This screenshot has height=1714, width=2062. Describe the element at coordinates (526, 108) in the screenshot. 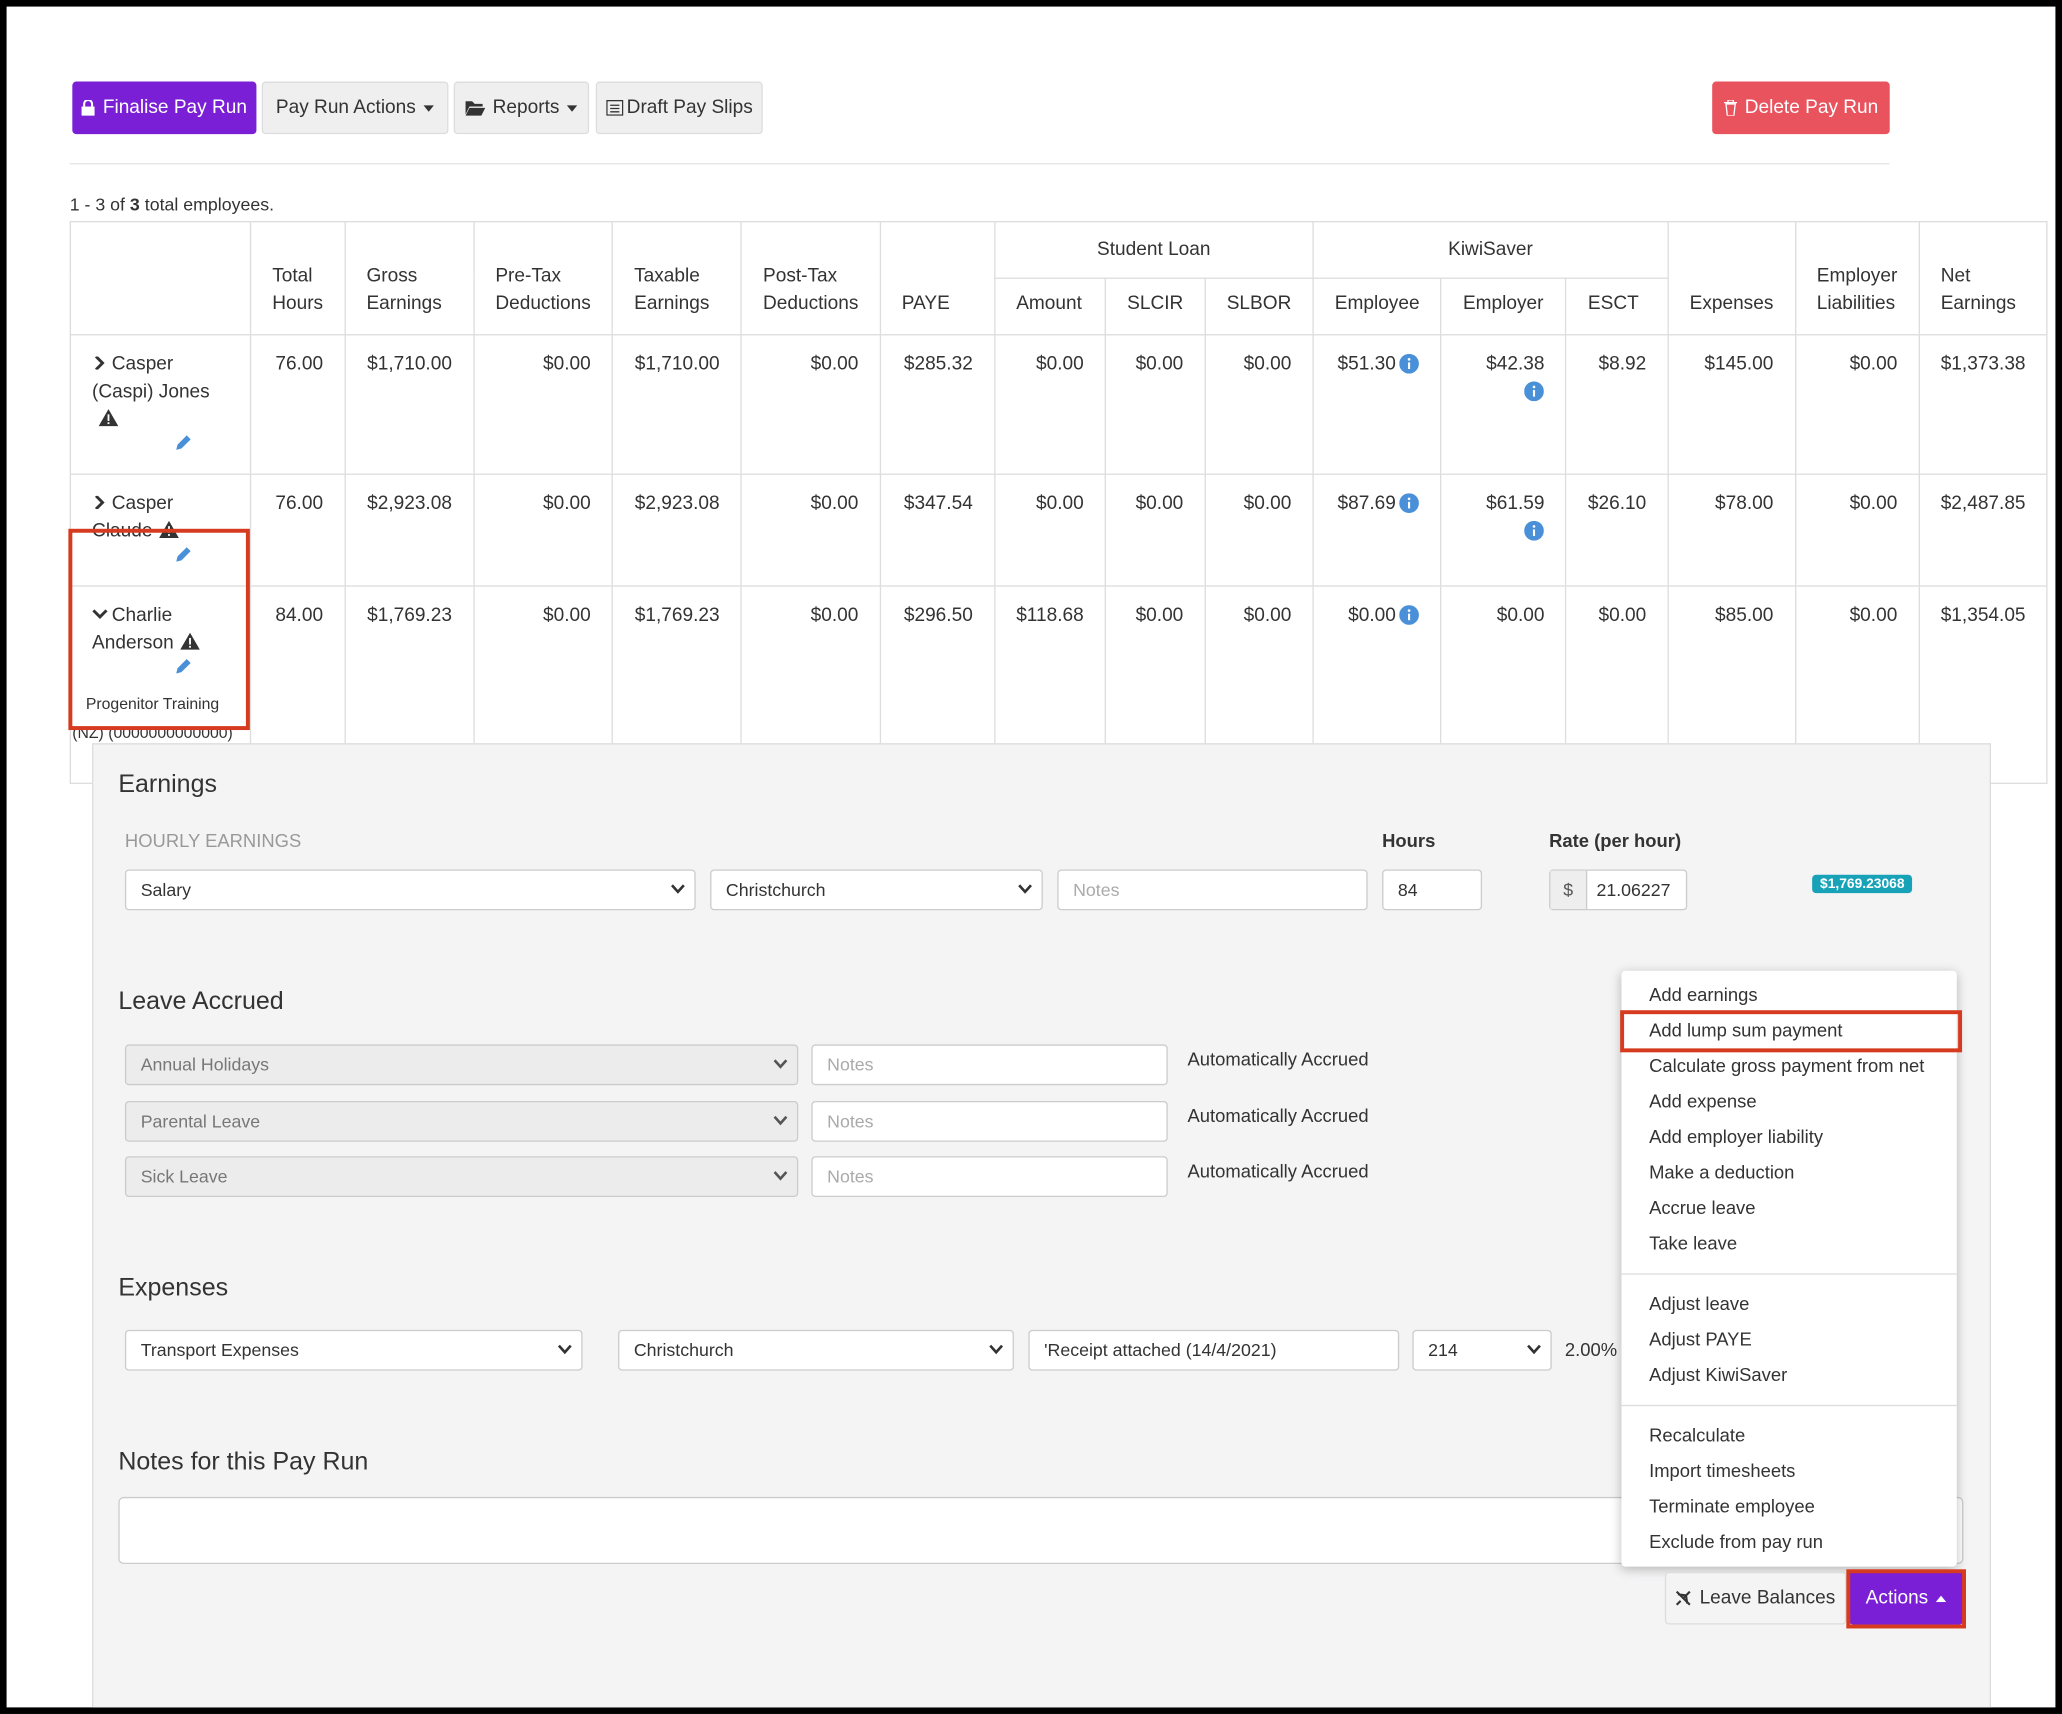

I see `button-label: Reports` at that location.